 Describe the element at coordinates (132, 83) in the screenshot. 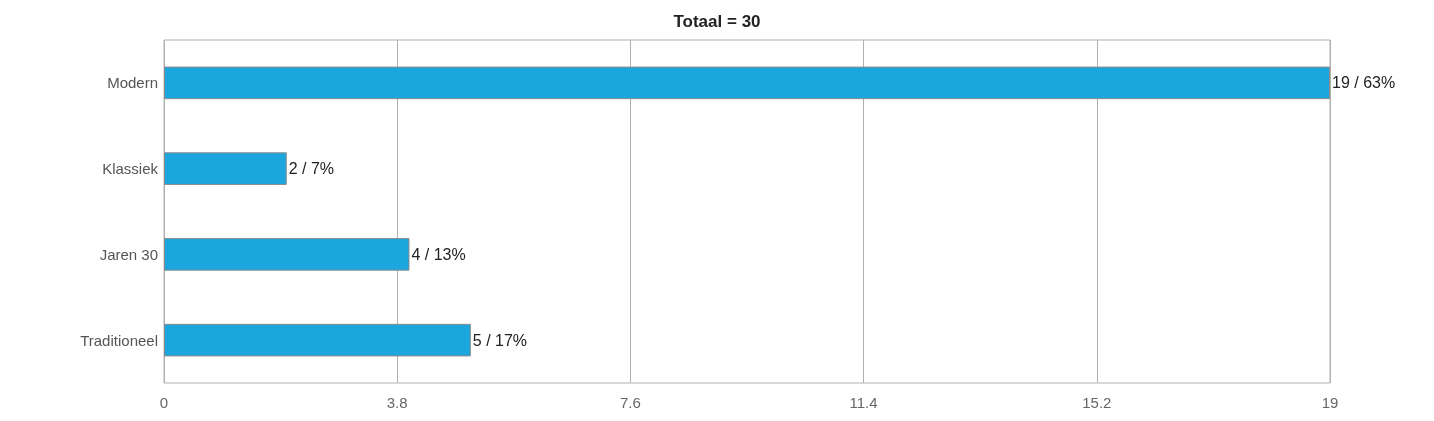

I see `y-tick-label: Modern` at that location.